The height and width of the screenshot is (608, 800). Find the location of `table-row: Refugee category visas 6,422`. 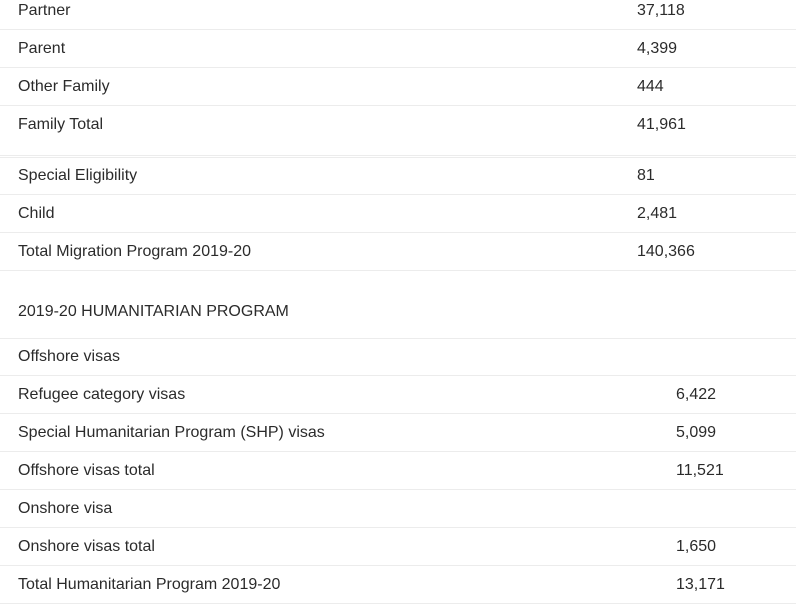

table-row: Refugee category visas 6,422 is located at coordinates (398, 395).